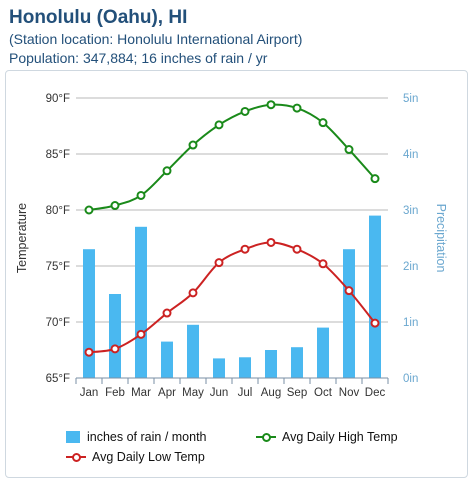  Describe the element at coordinates (219, 125) in the screenshot. I see `high-temp-point-jun` at that location.